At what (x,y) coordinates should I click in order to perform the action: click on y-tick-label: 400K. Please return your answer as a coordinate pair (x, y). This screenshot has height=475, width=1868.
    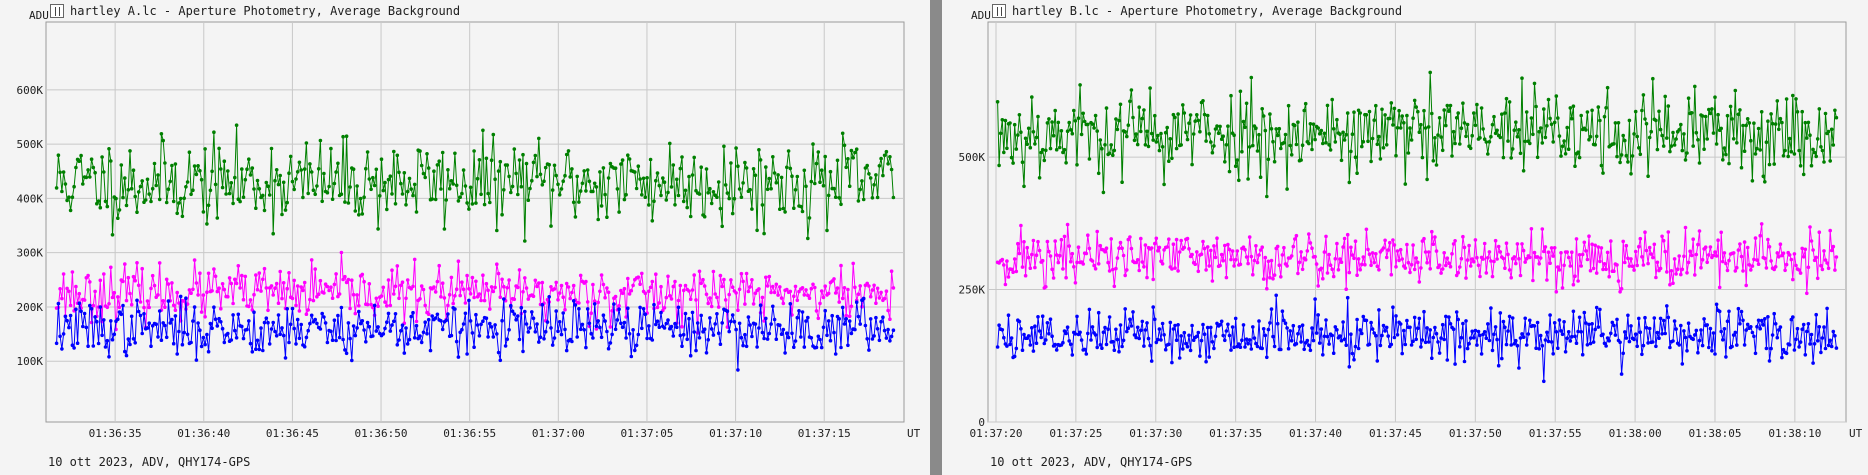
    Looking at the image, I should click on (30, 198).